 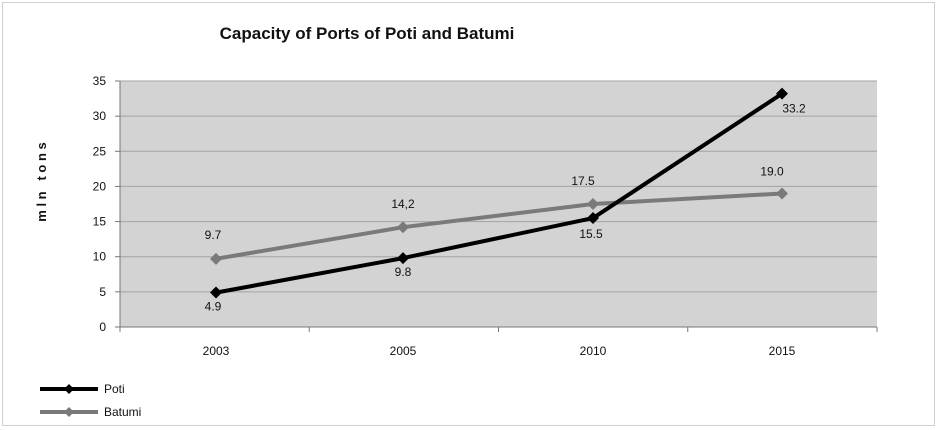 I want to click on data-label-poti: 9.8, so click(x=403, y=272).